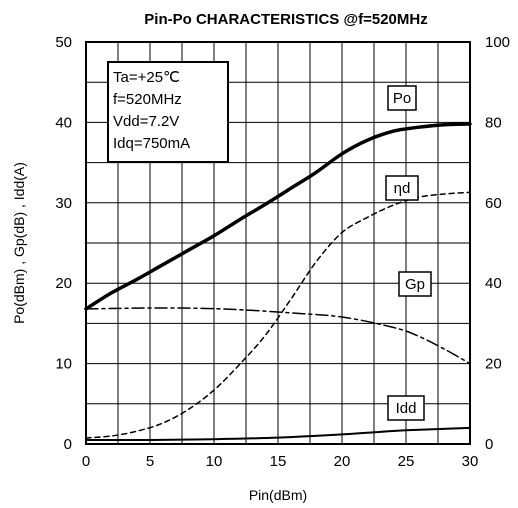 The height and width of the screenshot is (508, 518). I want to click on y-right-tick-label: 100, so click(497, 42).